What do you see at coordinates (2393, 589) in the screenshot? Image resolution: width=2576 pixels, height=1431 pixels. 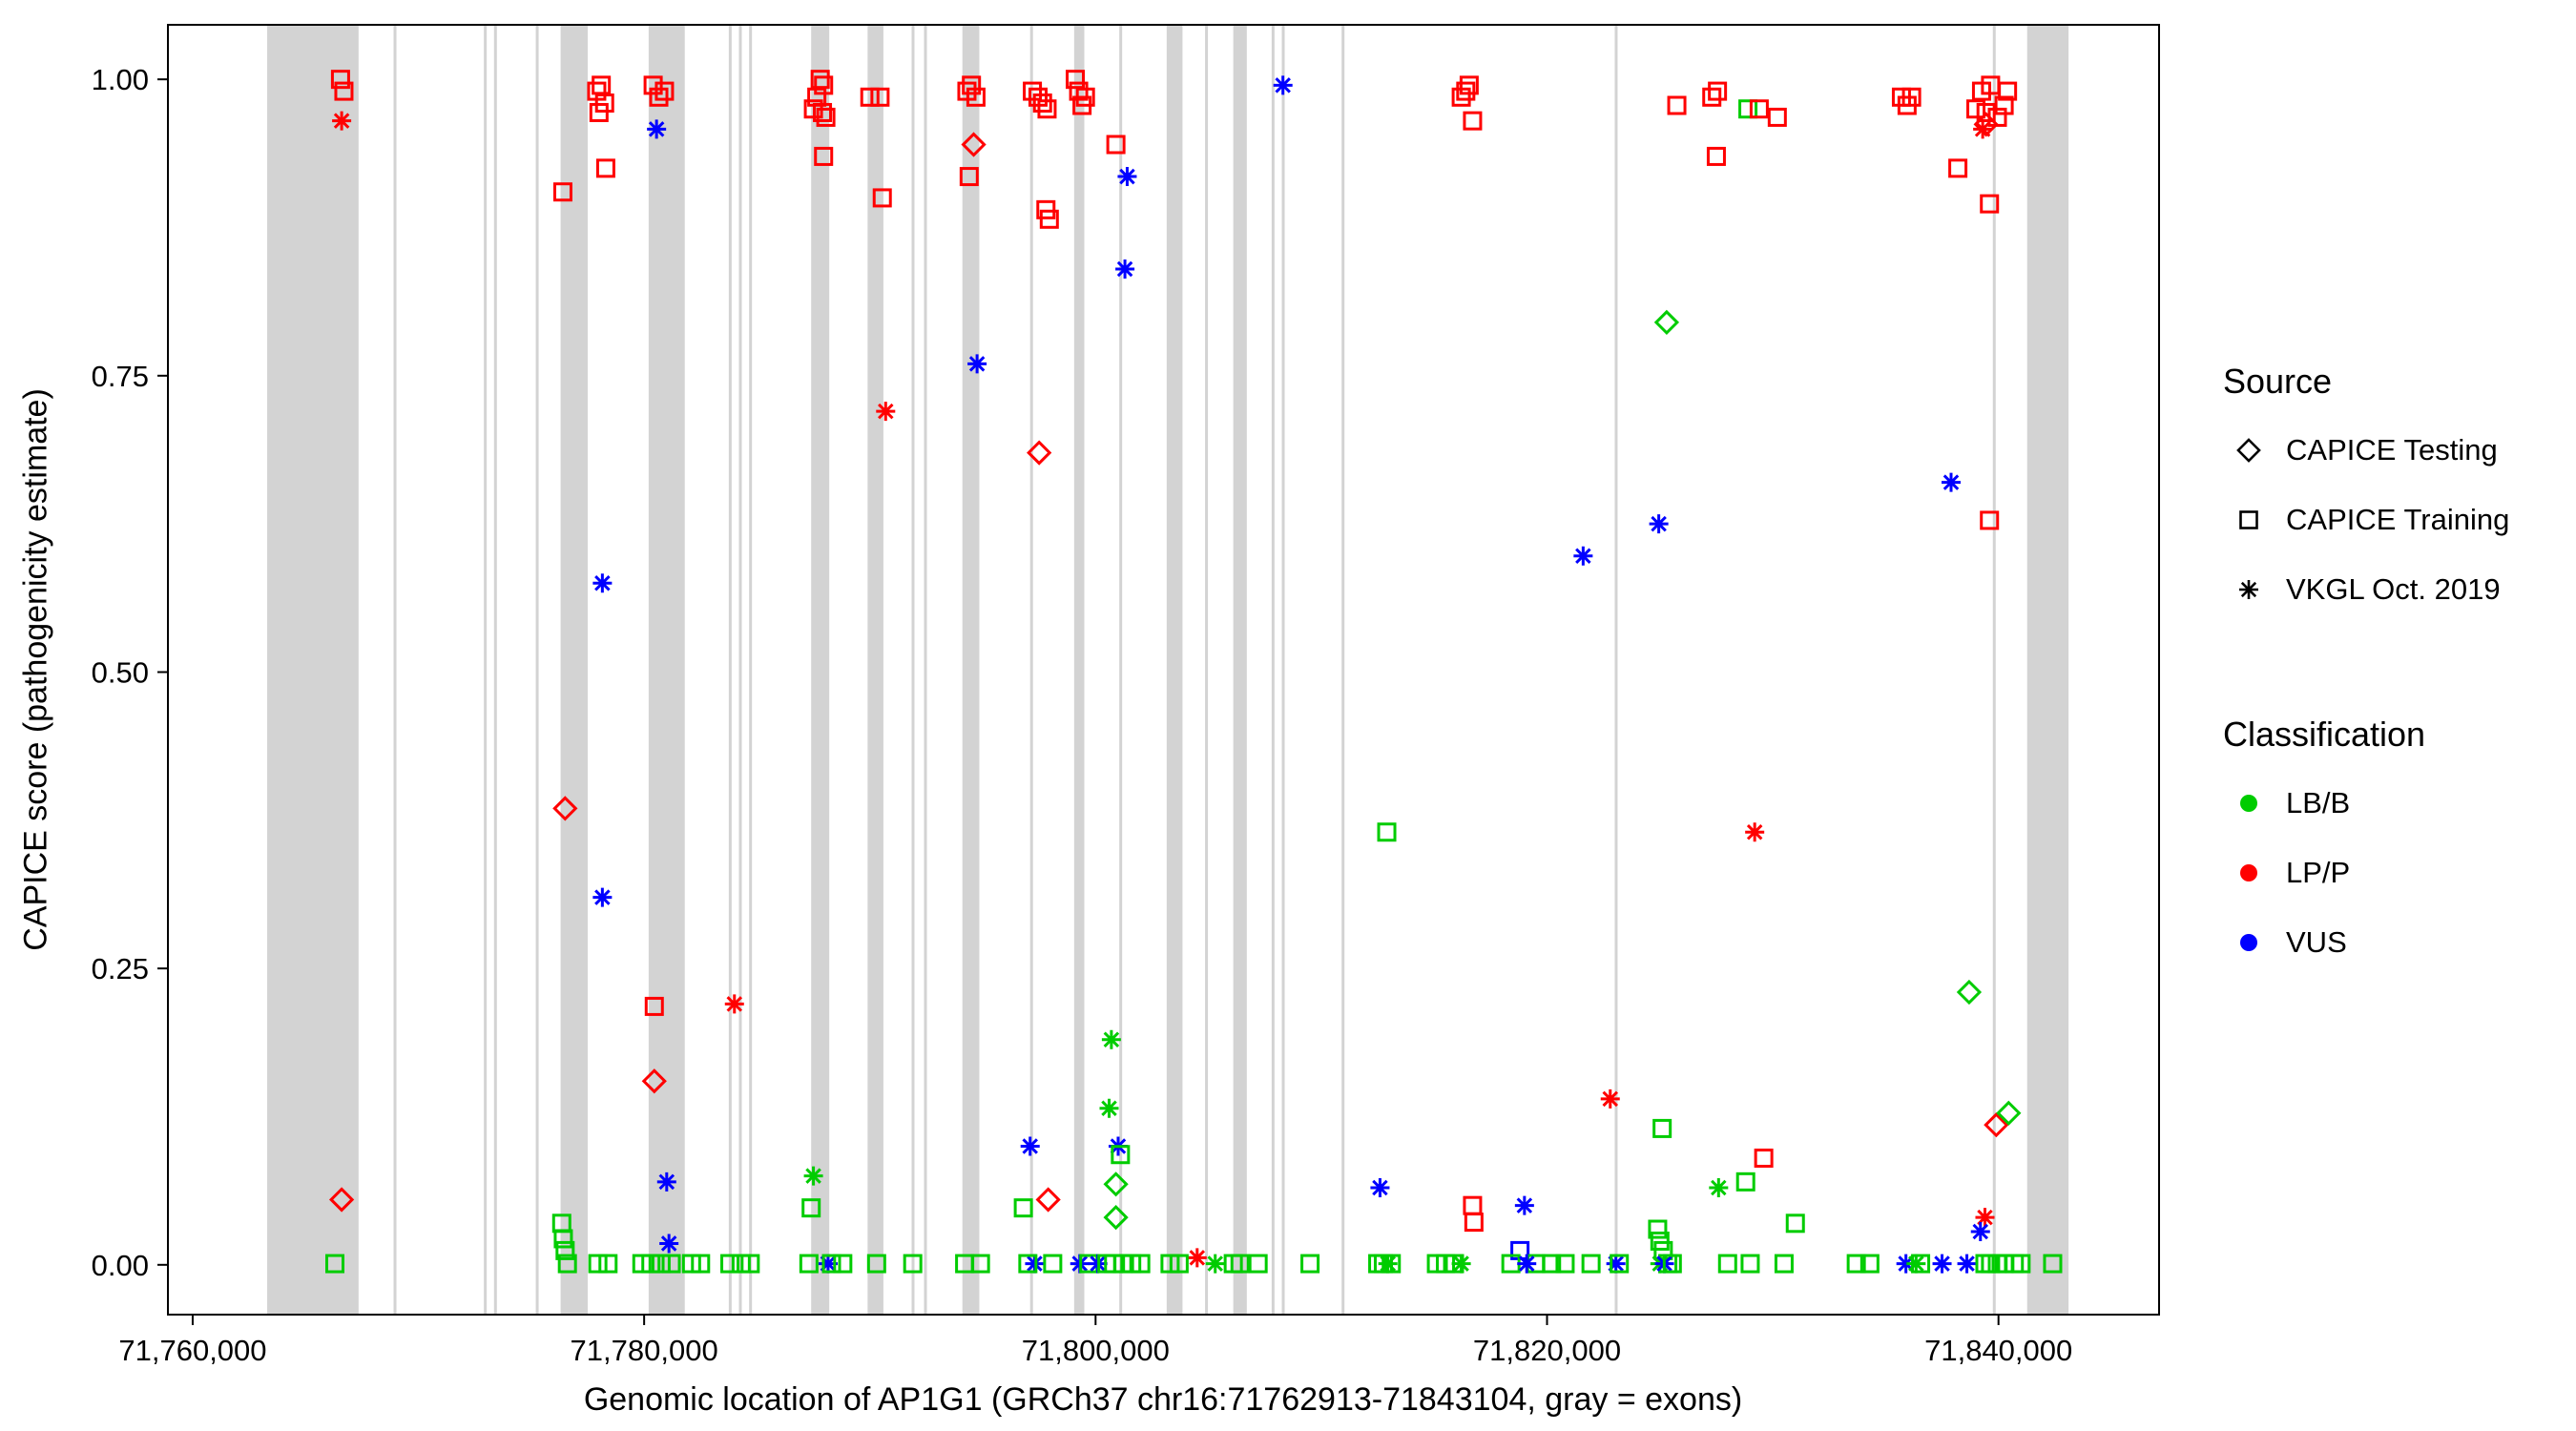 I see `legend-source-item-label: VKGL Oct. 2019` at bounding box center [2393, 589].